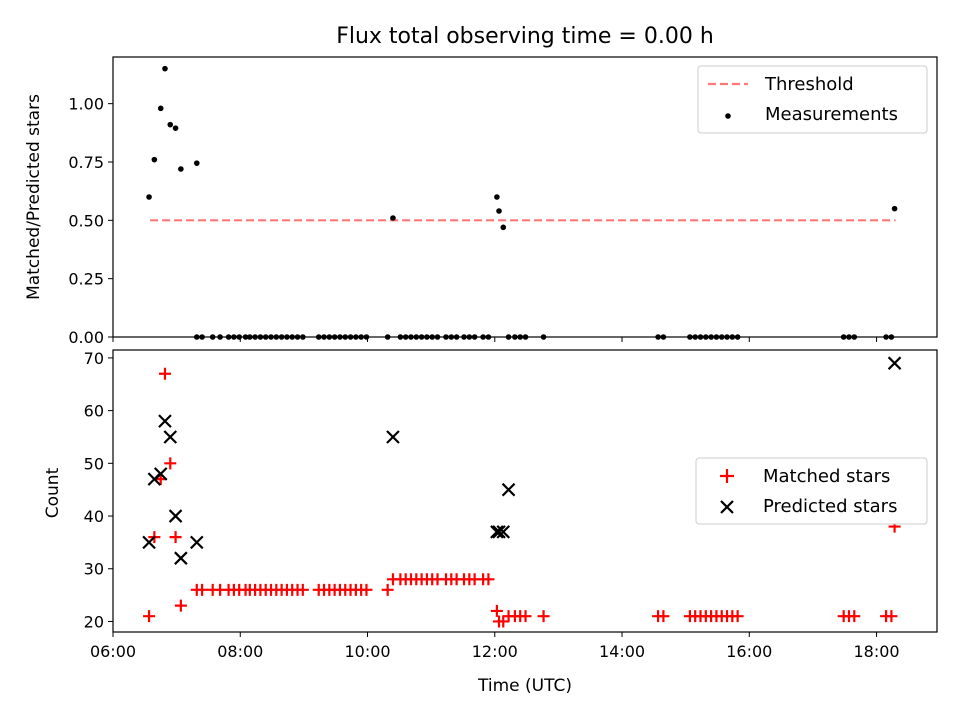 Image resolution: width=960 pixels, height=720 pixels. What do you see at coordinates (495, 339) in the screenshot?
I see `top-x-ticks` at bounding box center [495, 339].